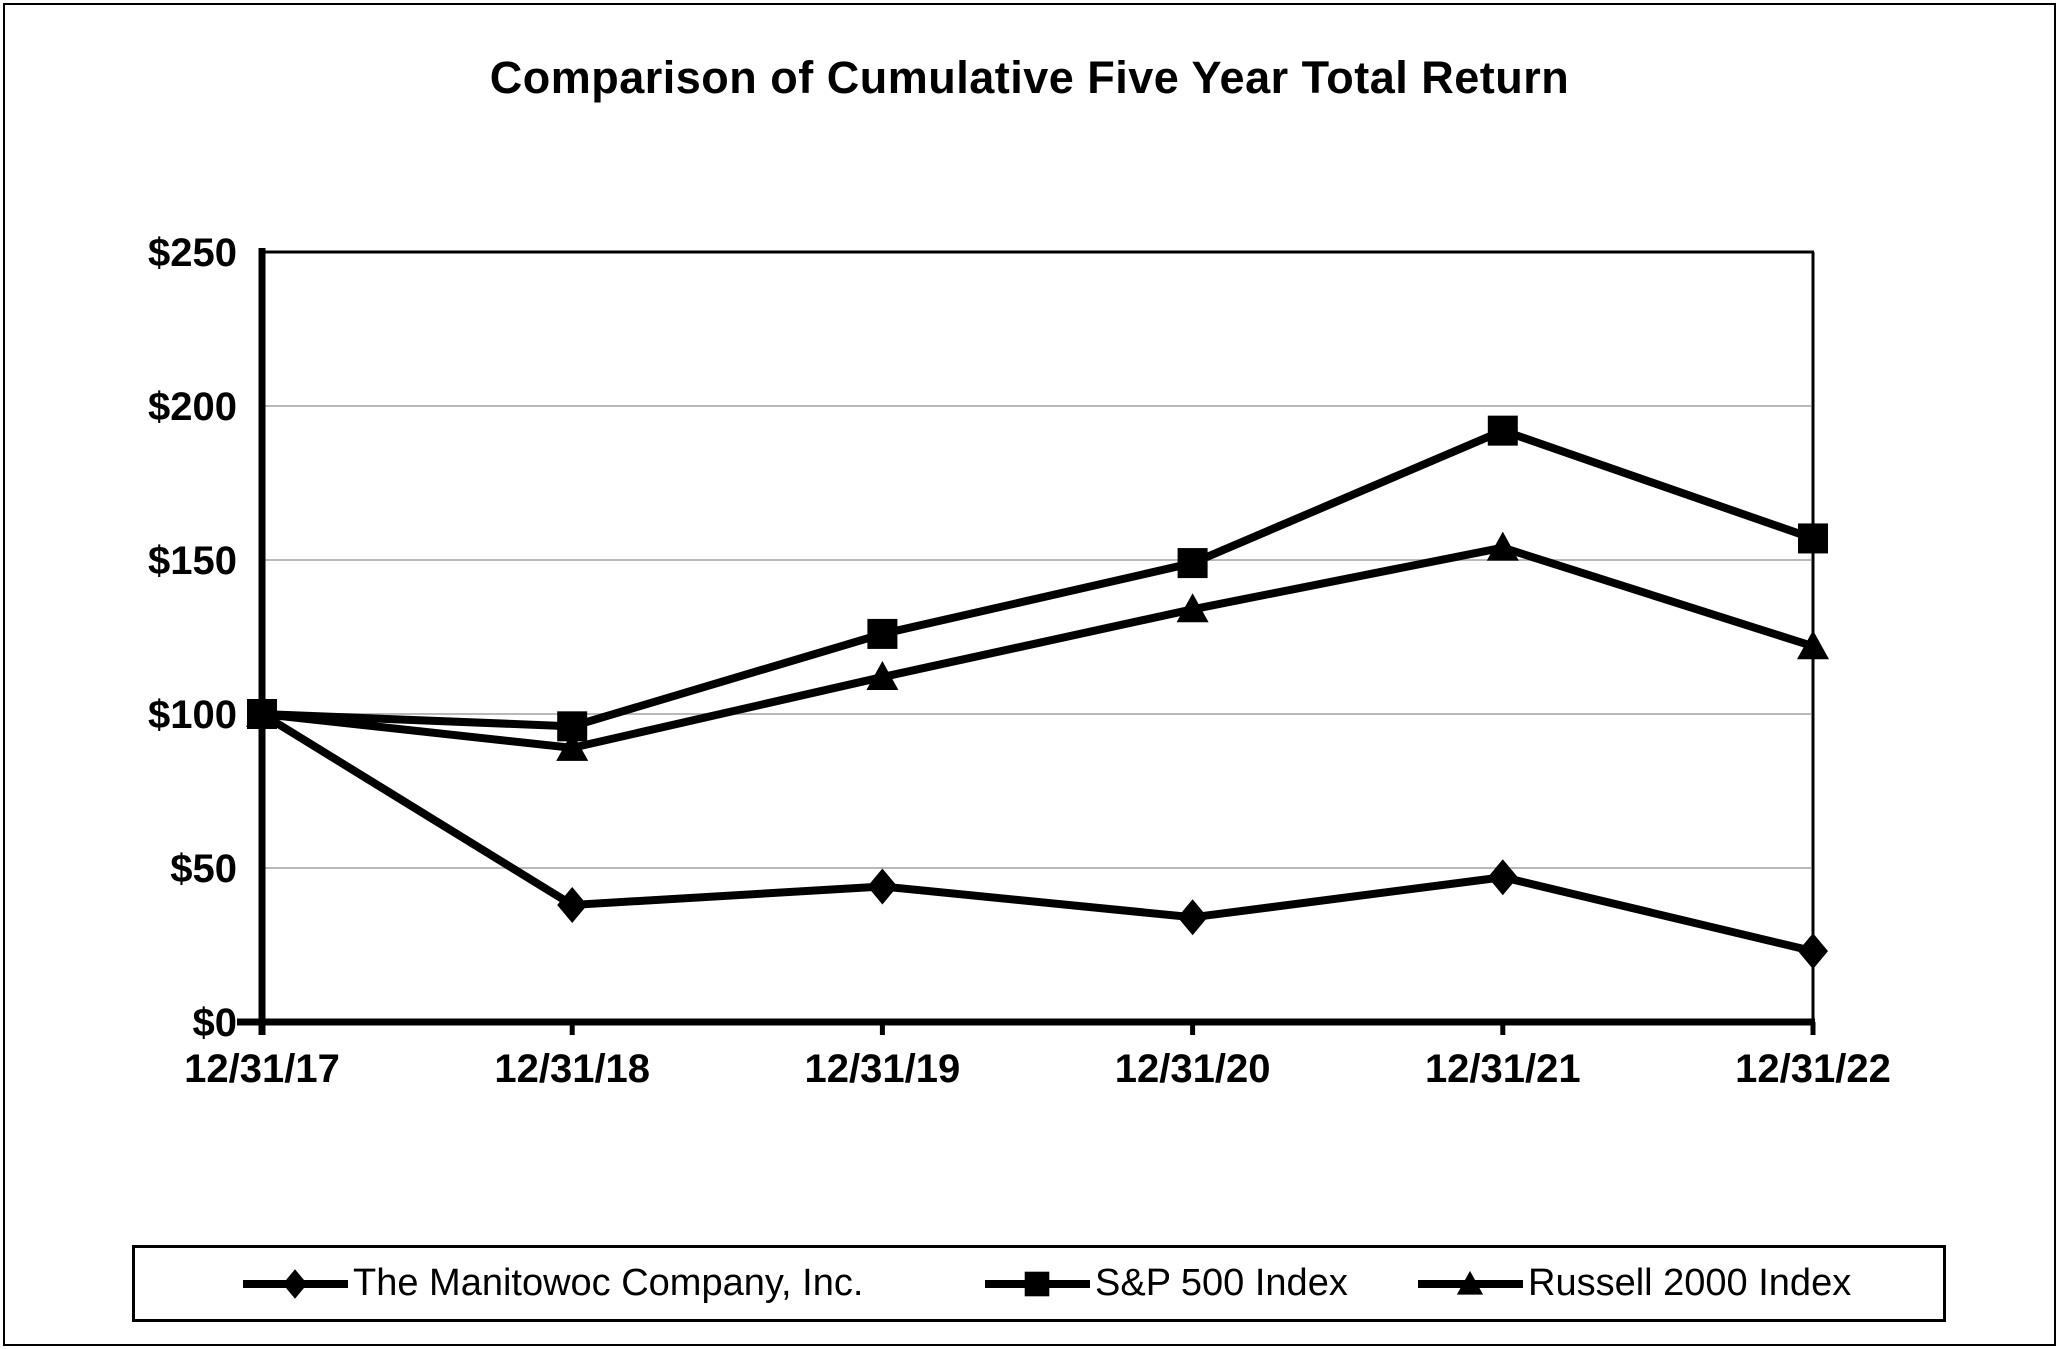 This screenshot has width=2059, height=1349. I want to click on triangle-marker-icon, so click(1470, 1282).